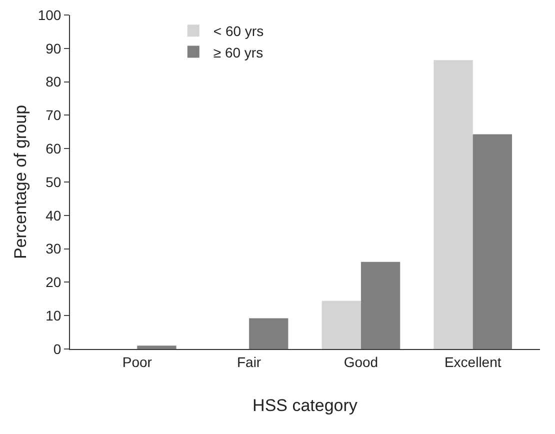 The image size is (555, 434). What do you see at coordinates (54, 316) in the screenshot?
I see `y-tick-label: 10` at bounding box center [54, 316].